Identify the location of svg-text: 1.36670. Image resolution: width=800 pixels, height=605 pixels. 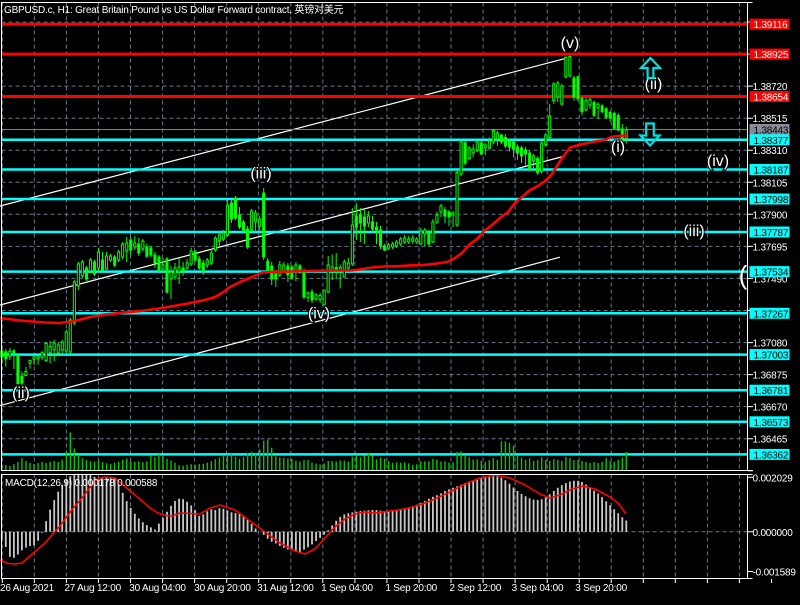
(770, 408).